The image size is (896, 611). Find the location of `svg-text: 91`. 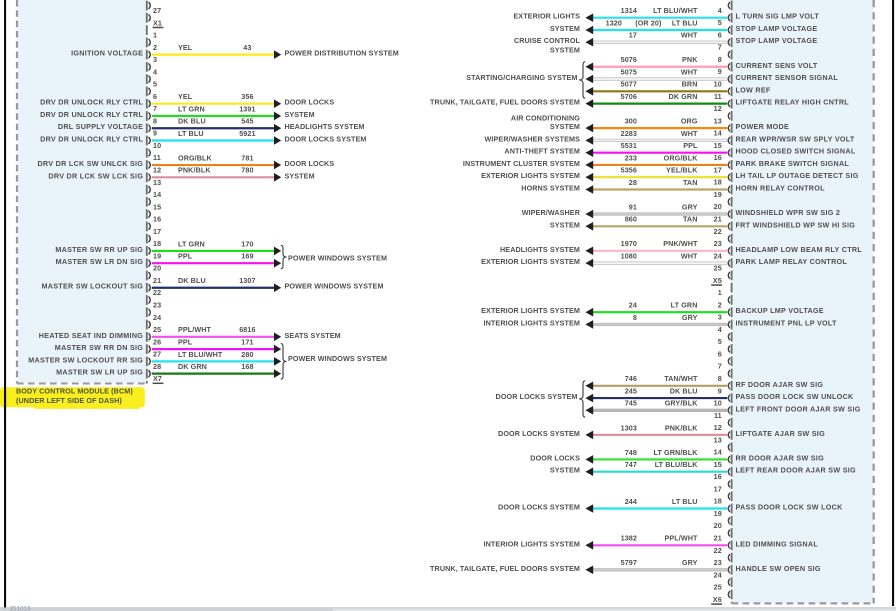

svg-text: 91 is located at coordinates (633, 206).